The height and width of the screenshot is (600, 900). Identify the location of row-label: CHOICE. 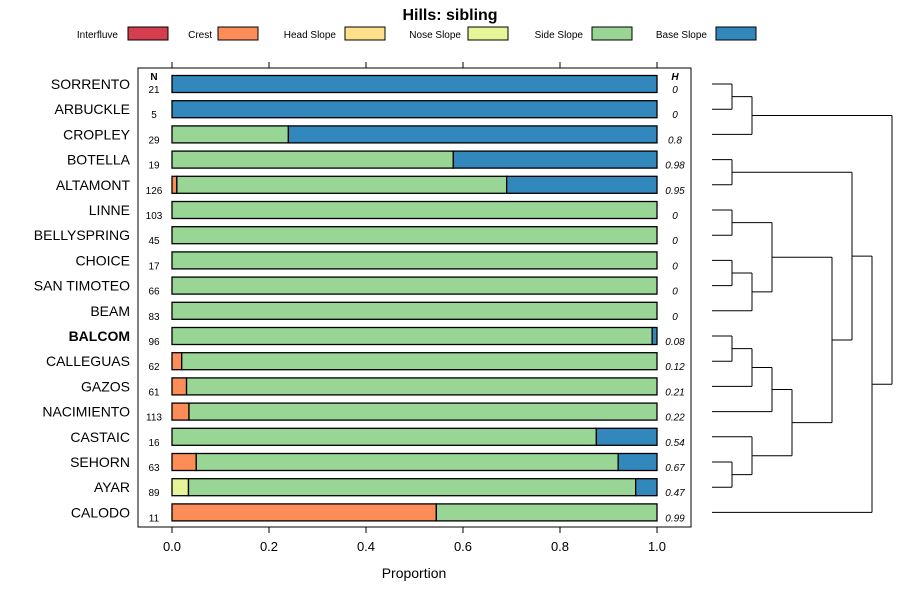
(103, 260).